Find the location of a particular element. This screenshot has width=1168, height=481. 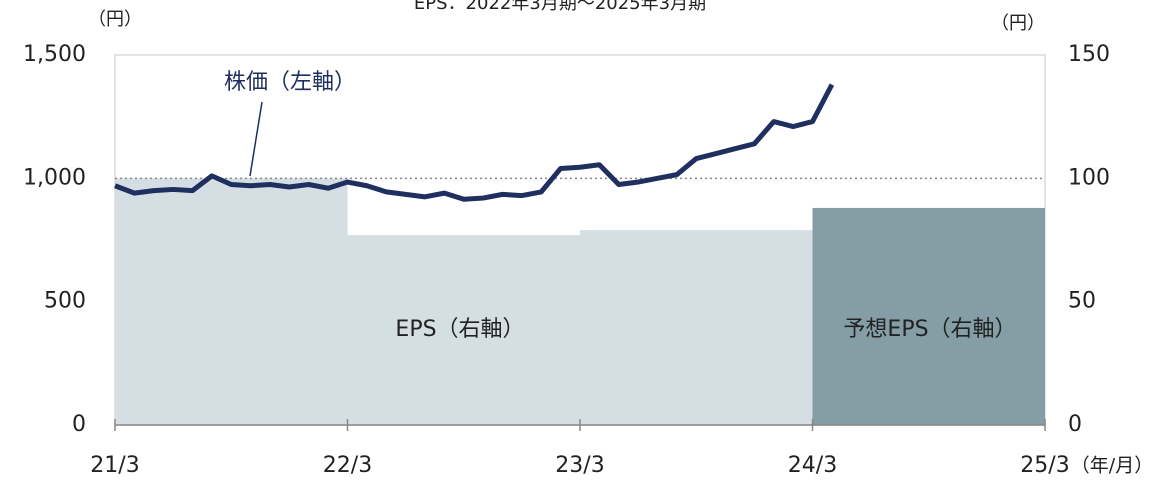

x-tick-label: 25/3 is located at coordinates (1044, 465).